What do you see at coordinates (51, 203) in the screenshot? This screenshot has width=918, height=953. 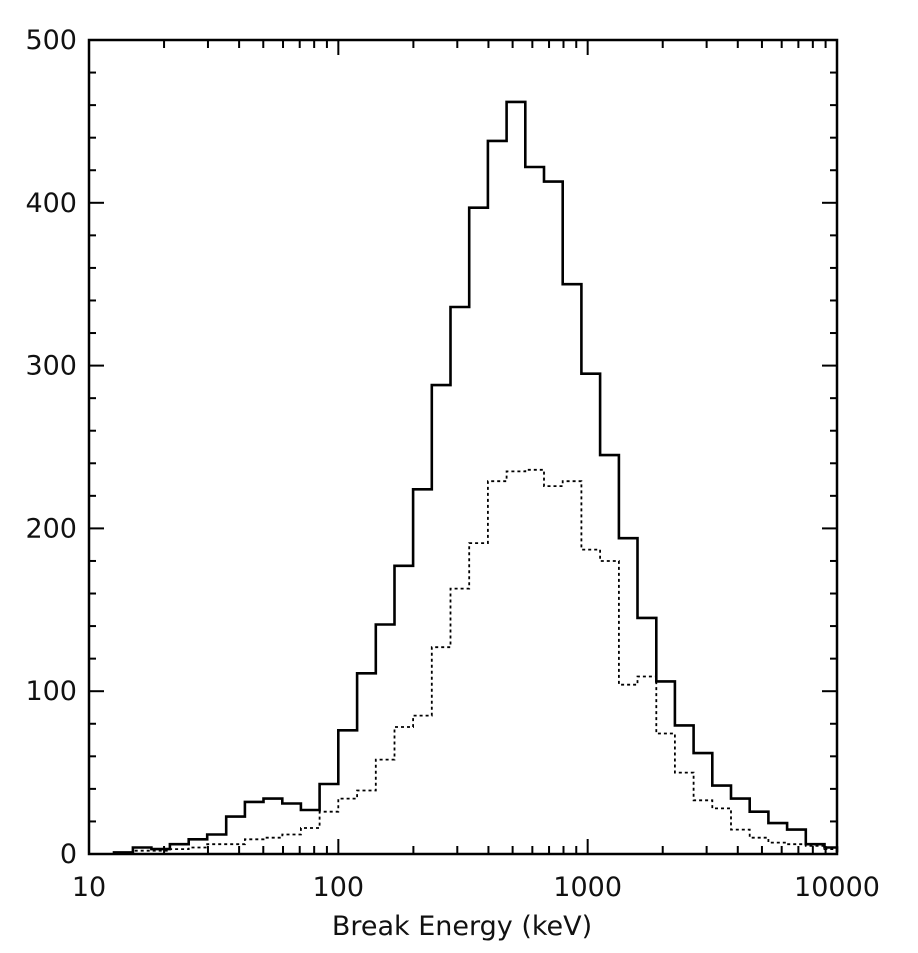 I see `y-tick-label: 400` at bounding box center [51, 203].